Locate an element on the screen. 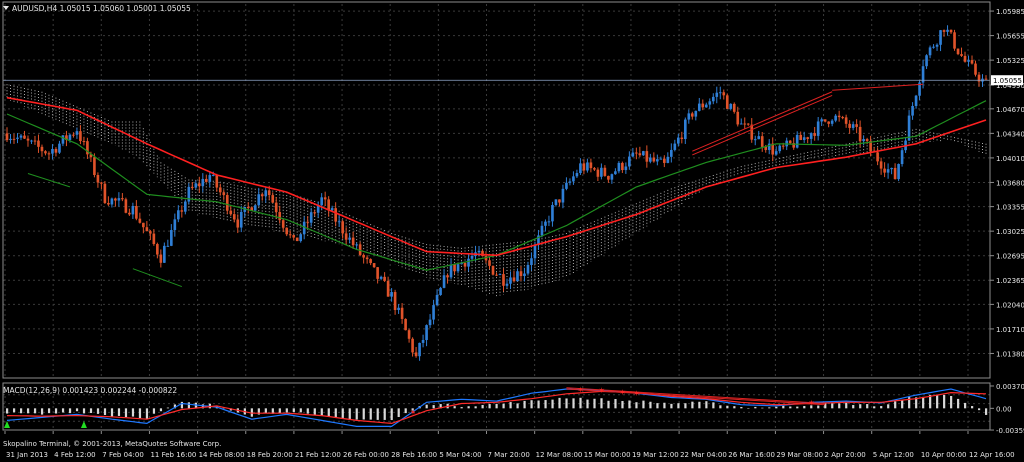  trendline is located at coordinates (878, 87).